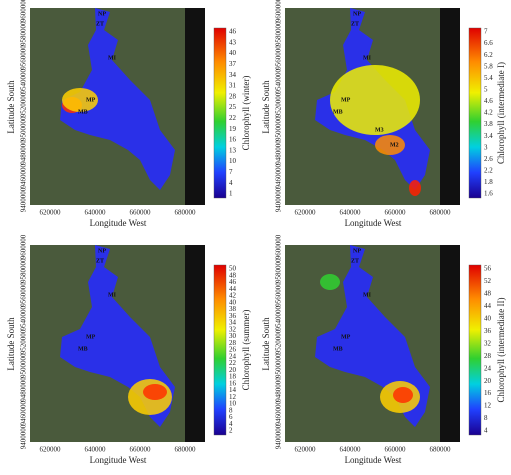 Image resolution: width=511 pixels, height=475 pixels. I want to click on colorbar-tick-label: 46, so click(233, 282).